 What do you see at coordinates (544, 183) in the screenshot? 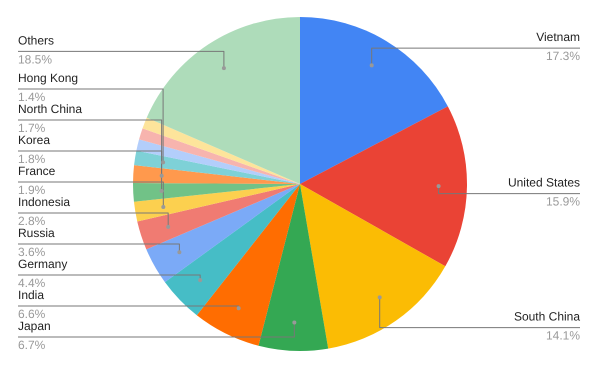
I see `slice-label: United States` at bounding box center [544, 183].